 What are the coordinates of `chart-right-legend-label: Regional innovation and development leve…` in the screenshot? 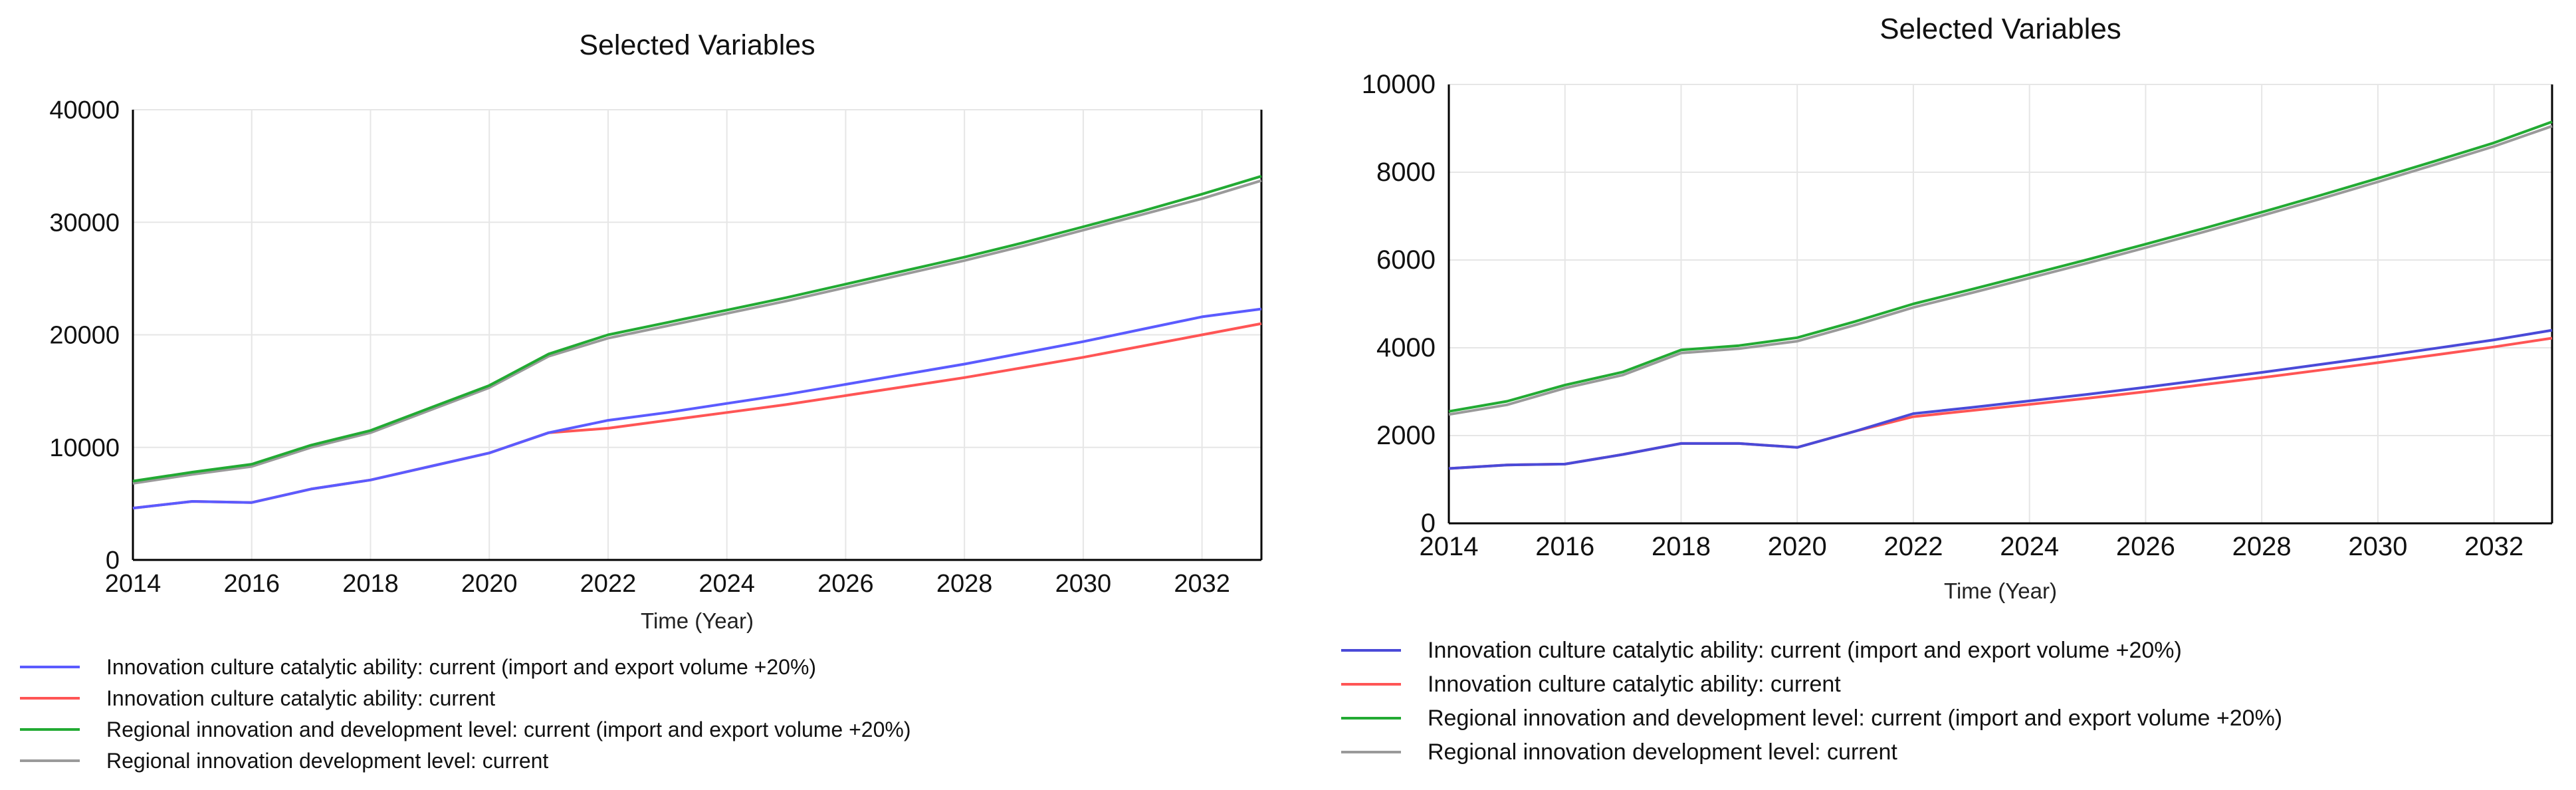 It's located at (1855, 718).